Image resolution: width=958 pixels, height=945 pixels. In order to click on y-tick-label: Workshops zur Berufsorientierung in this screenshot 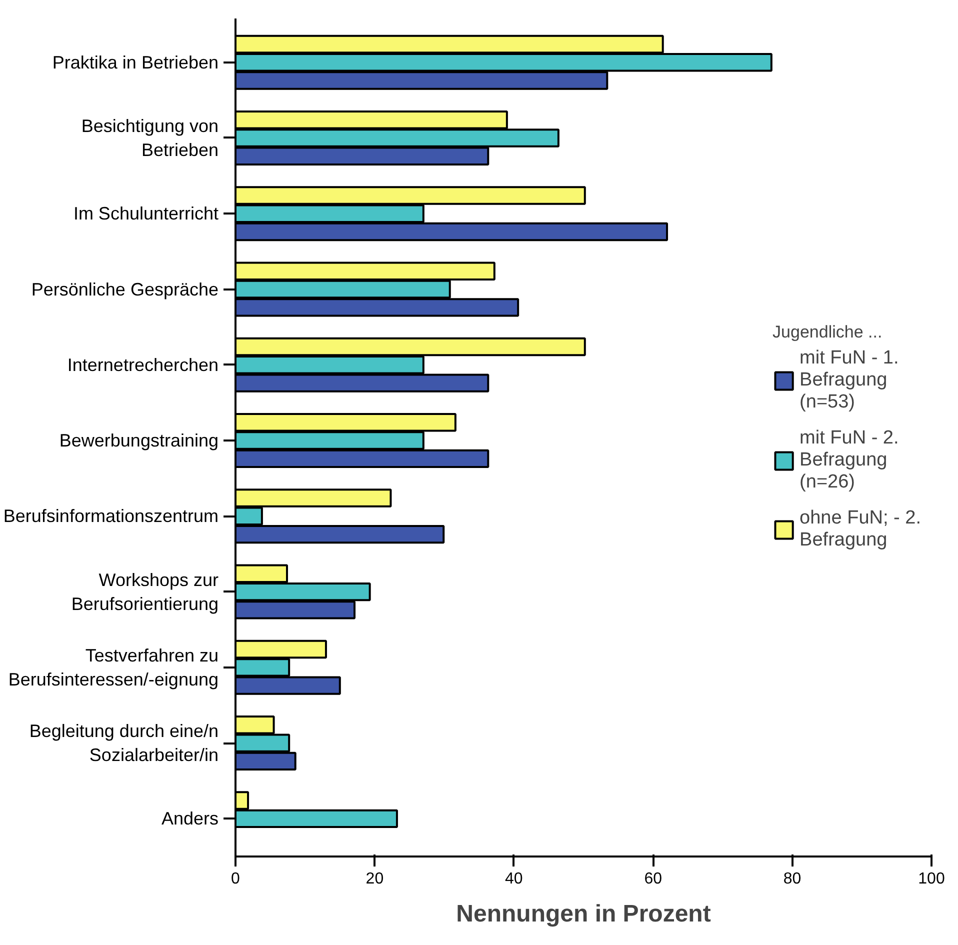, I will do `click(145, 592)`.